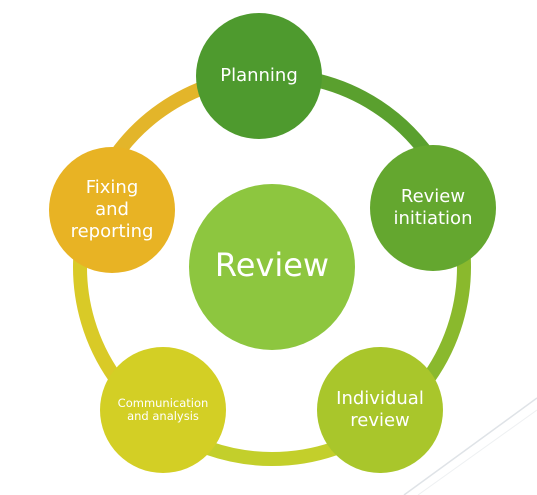 This screenshot has height=495, width=537. I want to click on page-corner-fold, so click(470, 446).